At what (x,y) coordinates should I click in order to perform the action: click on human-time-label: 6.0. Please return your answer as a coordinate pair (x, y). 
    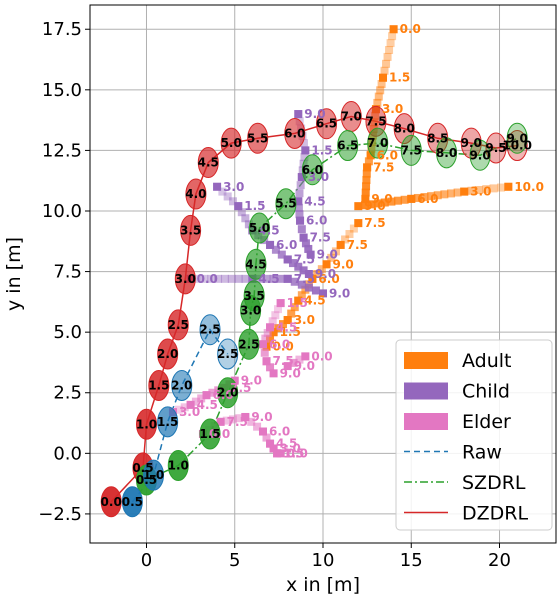
    Looking at the image, I should click on (279, 432).